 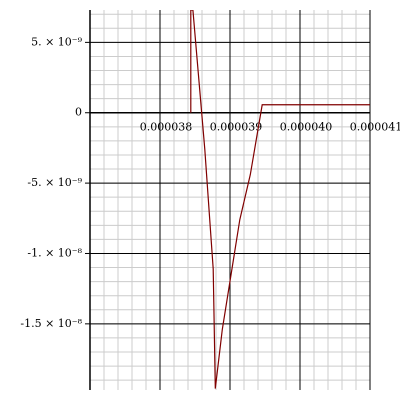 I want to click on x-tick-label: 0.000038, so click(x=166, y=127).